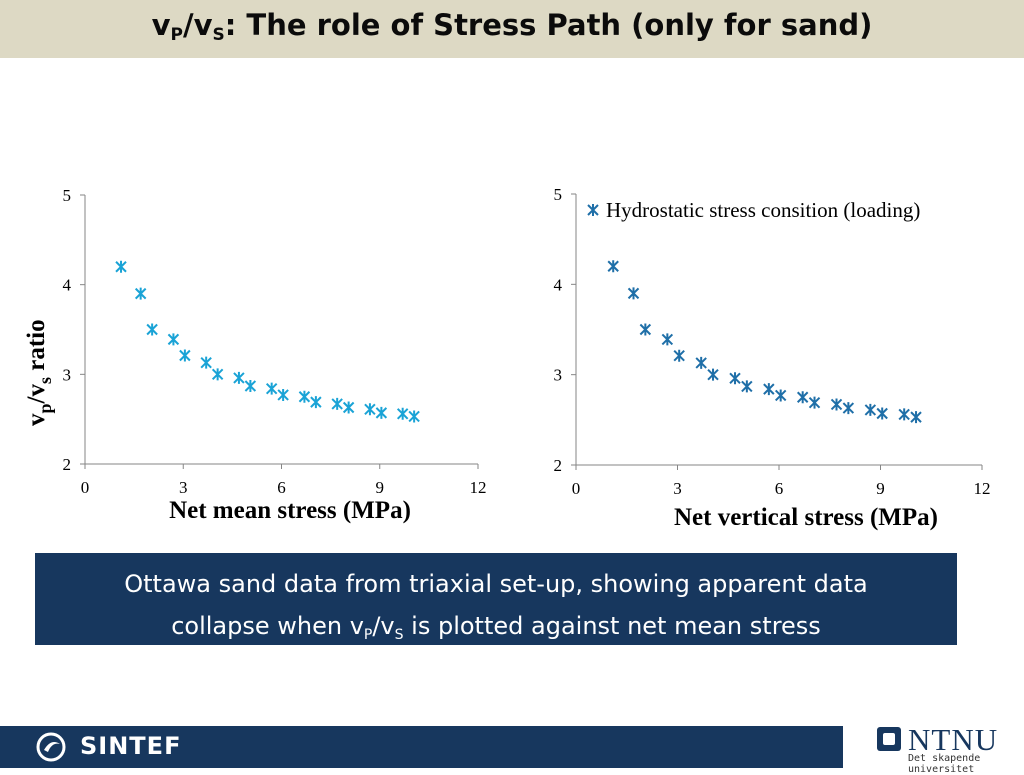 The width and height of the screenshot is (1024, 775). I want to click on title-v2: v, so click(203, 25).